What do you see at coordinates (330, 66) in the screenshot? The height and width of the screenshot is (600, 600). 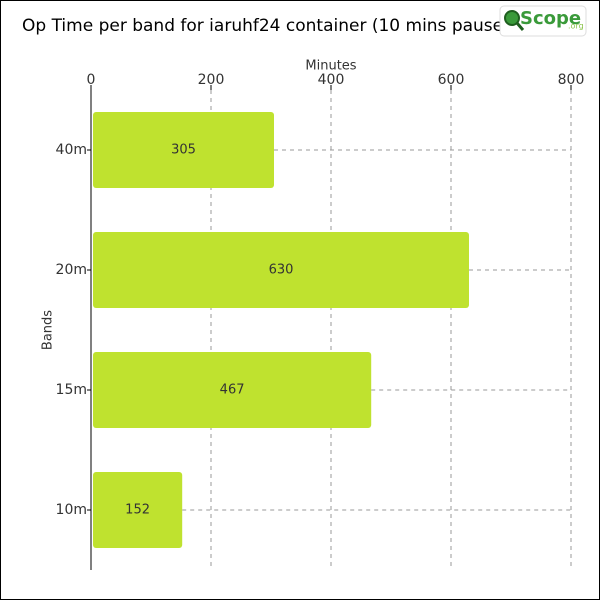 I see `x-axis-label: Minutes` at bounding box center [330, 66].